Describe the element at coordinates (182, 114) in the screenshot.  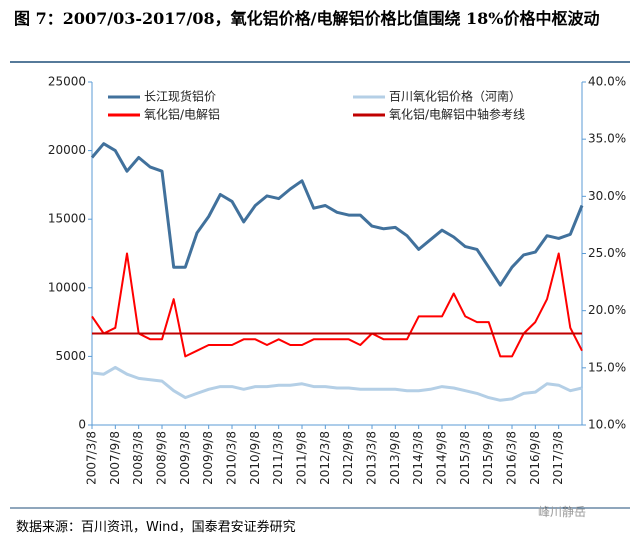
I see `legend-label: 氧化铝/电解铝` at that location.